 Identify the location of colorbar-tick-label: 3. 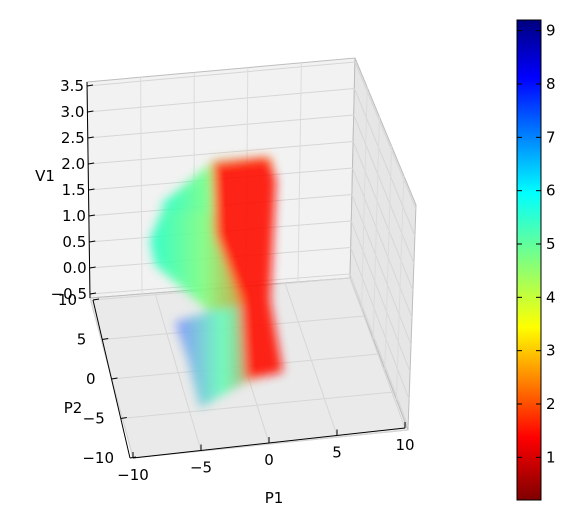
(551, 351).